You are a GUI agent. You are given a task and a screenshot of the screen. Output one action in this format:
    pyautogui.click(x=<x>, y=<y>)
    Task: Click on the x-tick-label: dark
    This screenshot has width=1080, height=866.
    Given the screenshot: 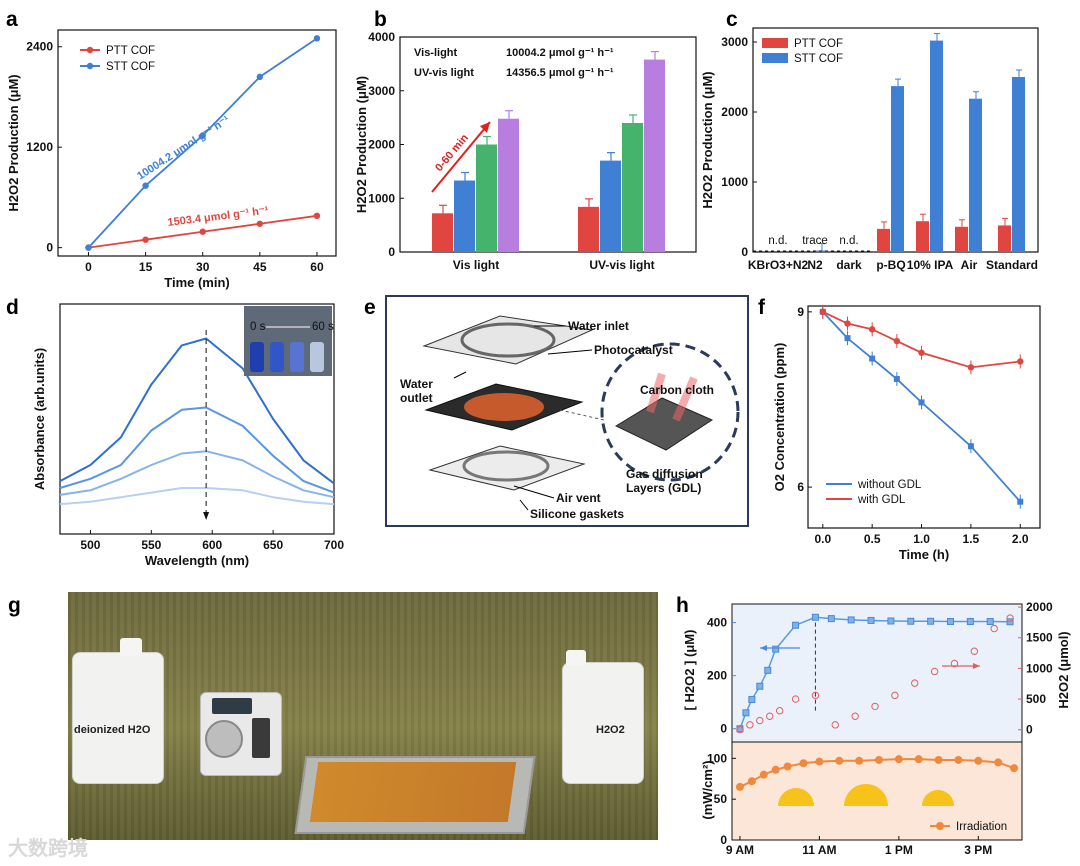 What is the action you would take?
    pyautogui.click(x=849, y=265)
    